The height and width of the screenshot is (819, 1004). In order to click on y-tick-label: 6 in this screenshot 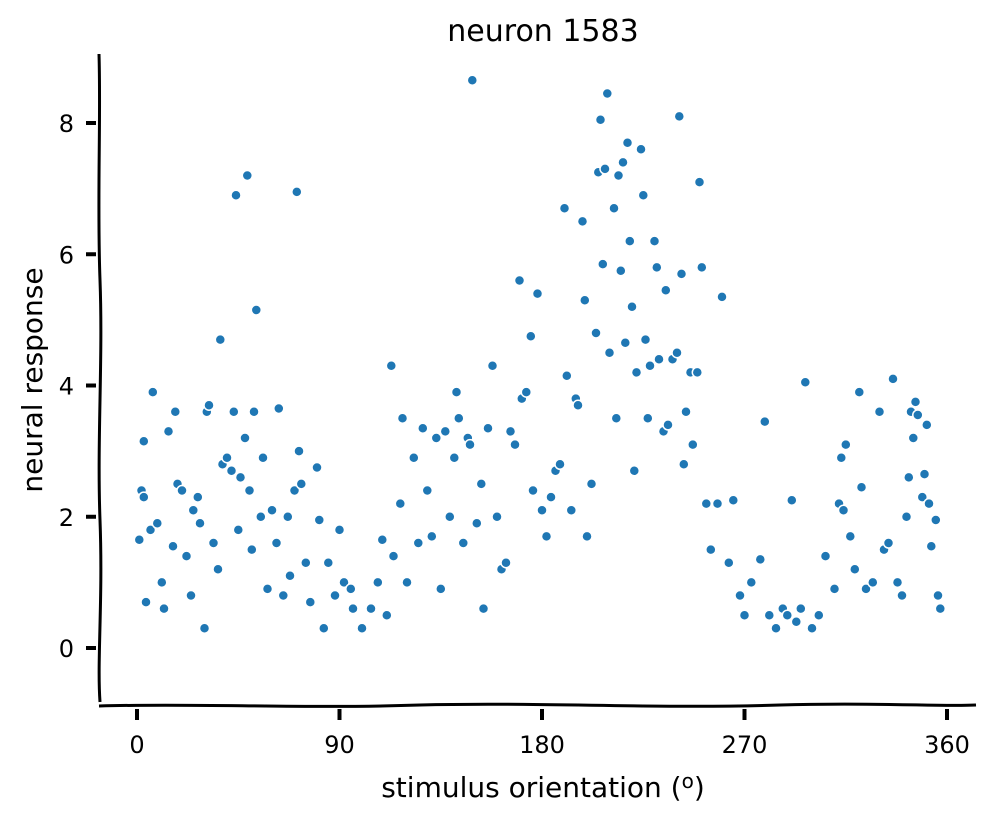, I will do `click(66, 255)`.